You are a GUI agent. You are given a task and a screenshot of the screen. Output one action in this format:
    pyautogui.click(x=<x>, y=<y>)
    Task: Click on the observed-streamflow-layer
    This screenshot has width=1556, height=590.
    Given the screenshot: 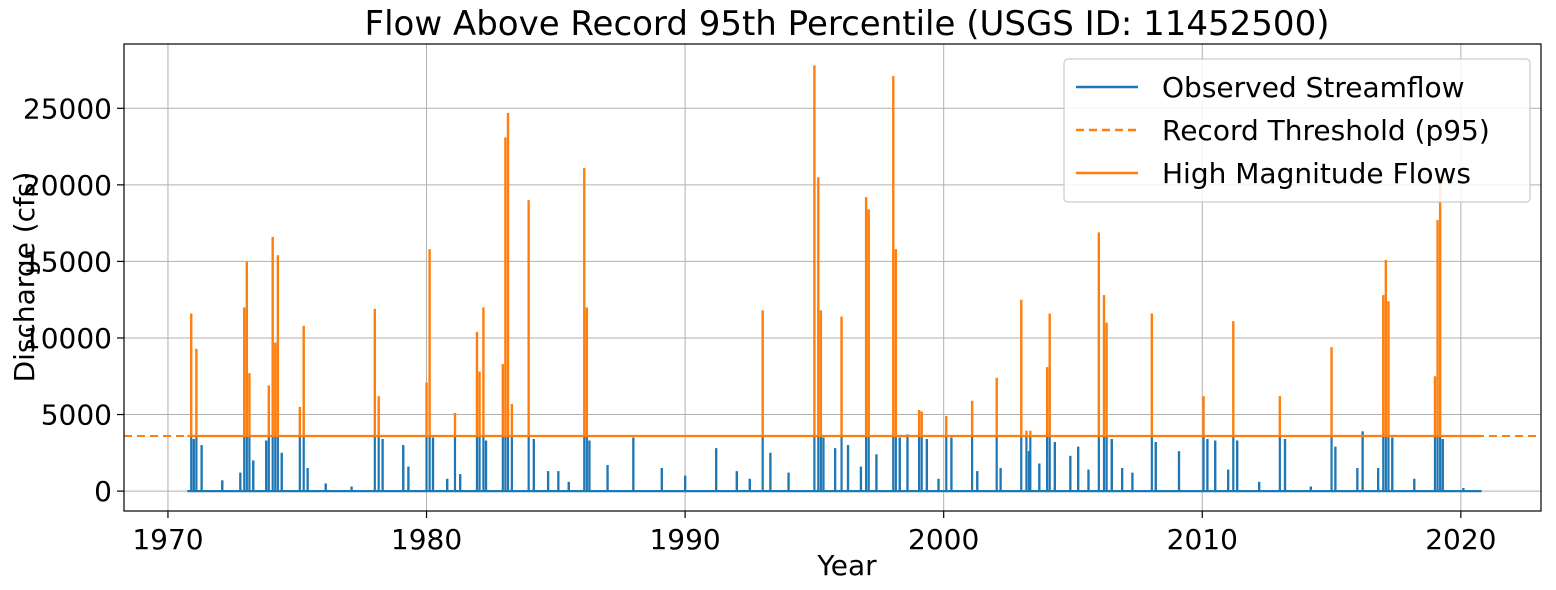 What is the action you would take?
    pyautogui.click(x=834, y=462)
    